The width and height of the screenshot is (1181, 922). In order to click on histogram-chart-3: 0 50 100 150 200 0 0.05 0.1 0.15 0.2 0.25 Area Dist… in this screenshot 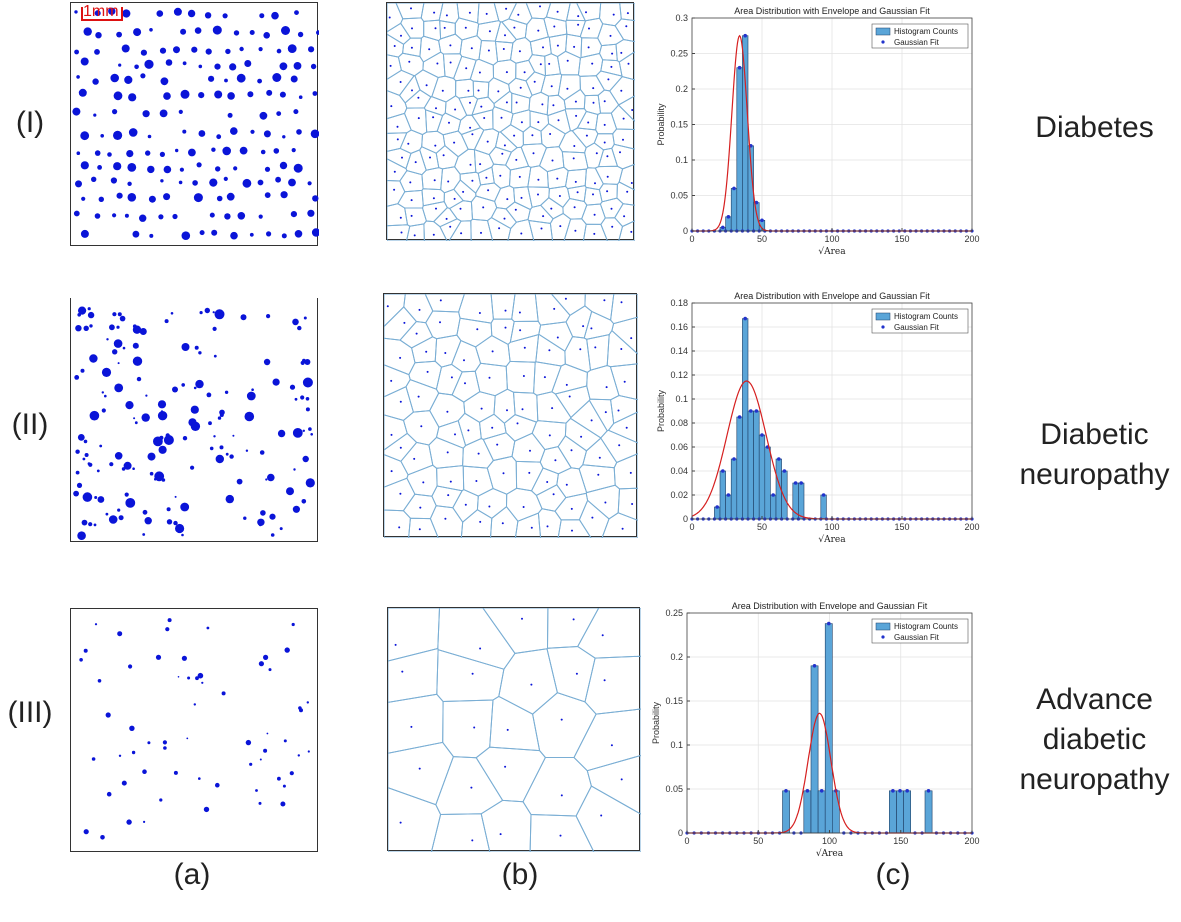, I will do `click(812, 730)`.